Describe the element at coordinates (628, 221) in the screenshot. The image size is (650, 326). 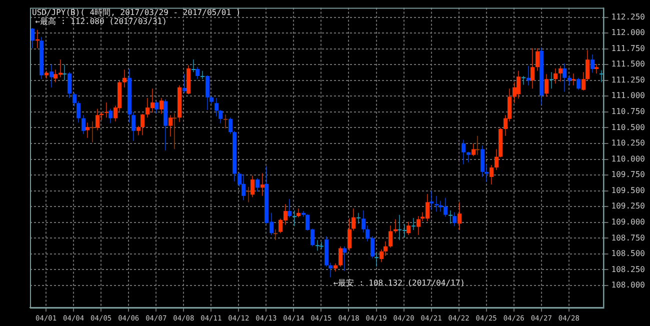
I see `y-tick-label: 109.000` at that location.